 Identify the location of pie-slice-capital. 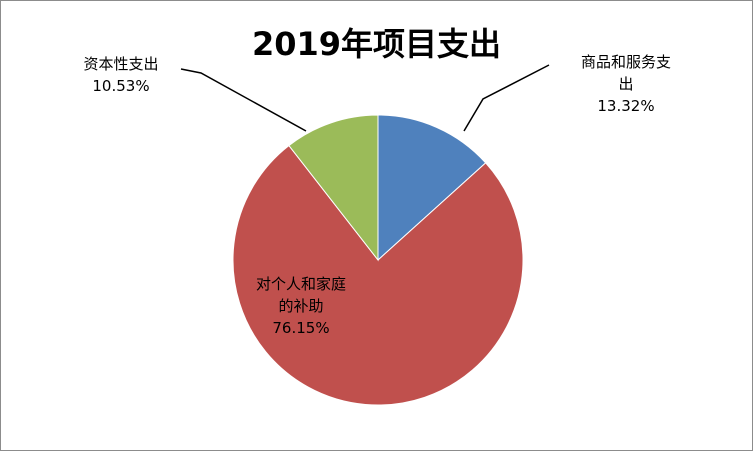
(333, 188).